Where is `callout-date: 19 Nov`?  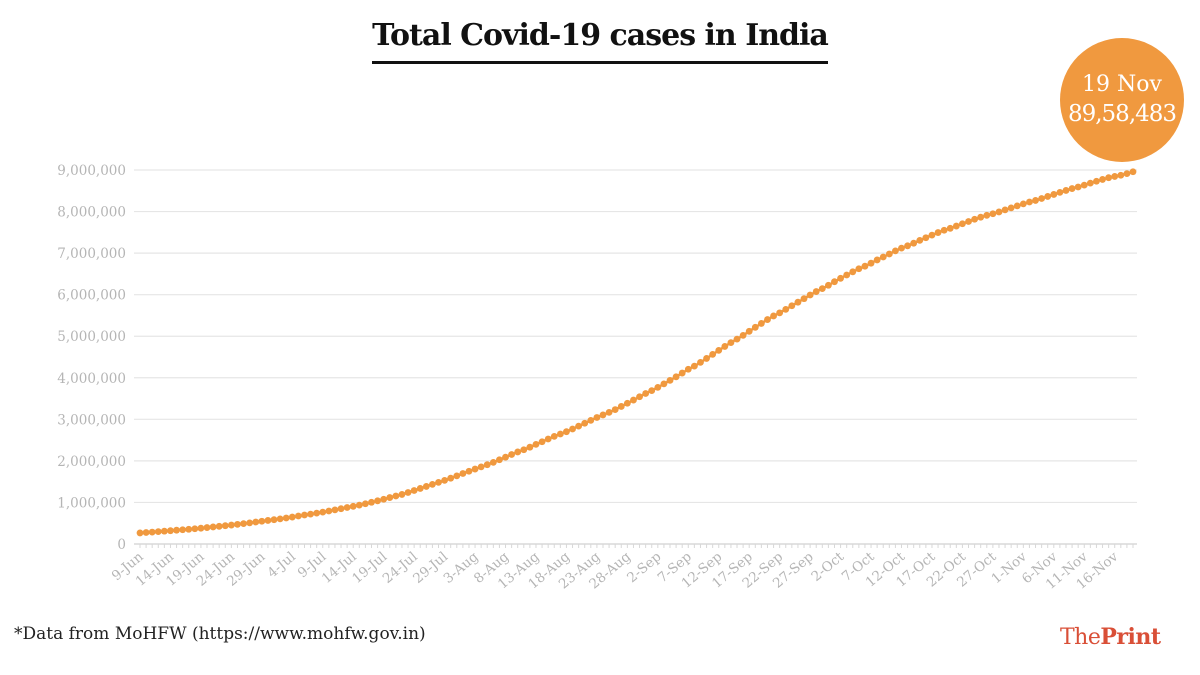 callout-date: 19 Nov is located at coordinates (1122, 84).